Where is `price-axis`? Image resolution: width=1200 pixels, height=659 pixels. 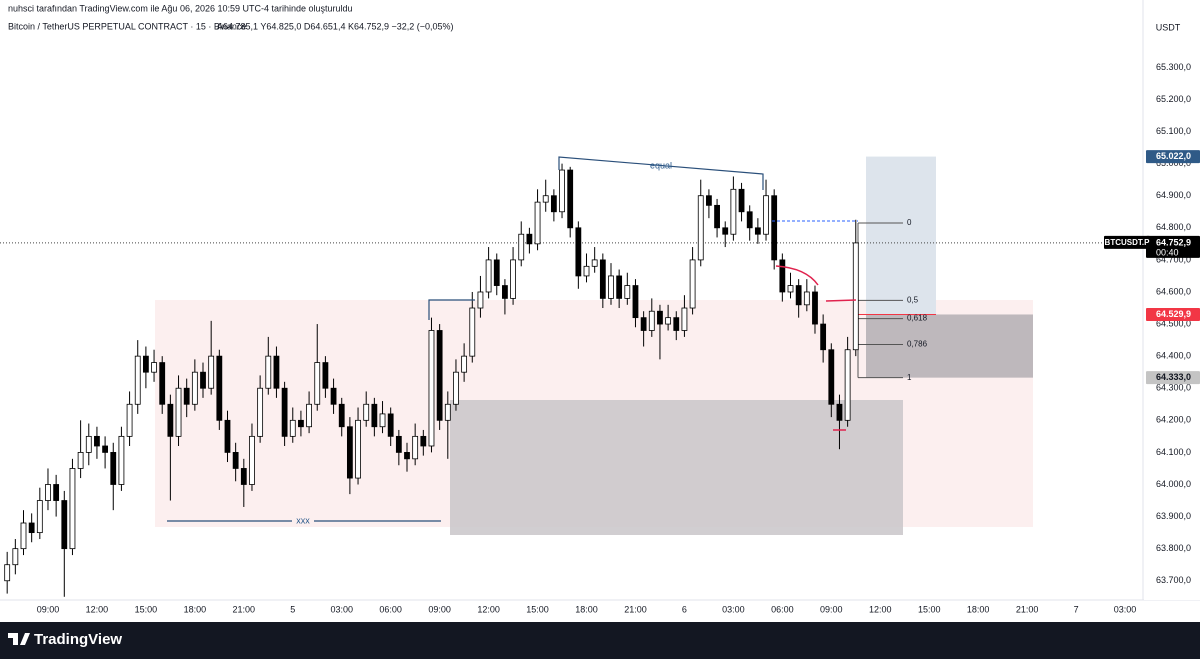
price-axis is located at coordinates (1172, 300).